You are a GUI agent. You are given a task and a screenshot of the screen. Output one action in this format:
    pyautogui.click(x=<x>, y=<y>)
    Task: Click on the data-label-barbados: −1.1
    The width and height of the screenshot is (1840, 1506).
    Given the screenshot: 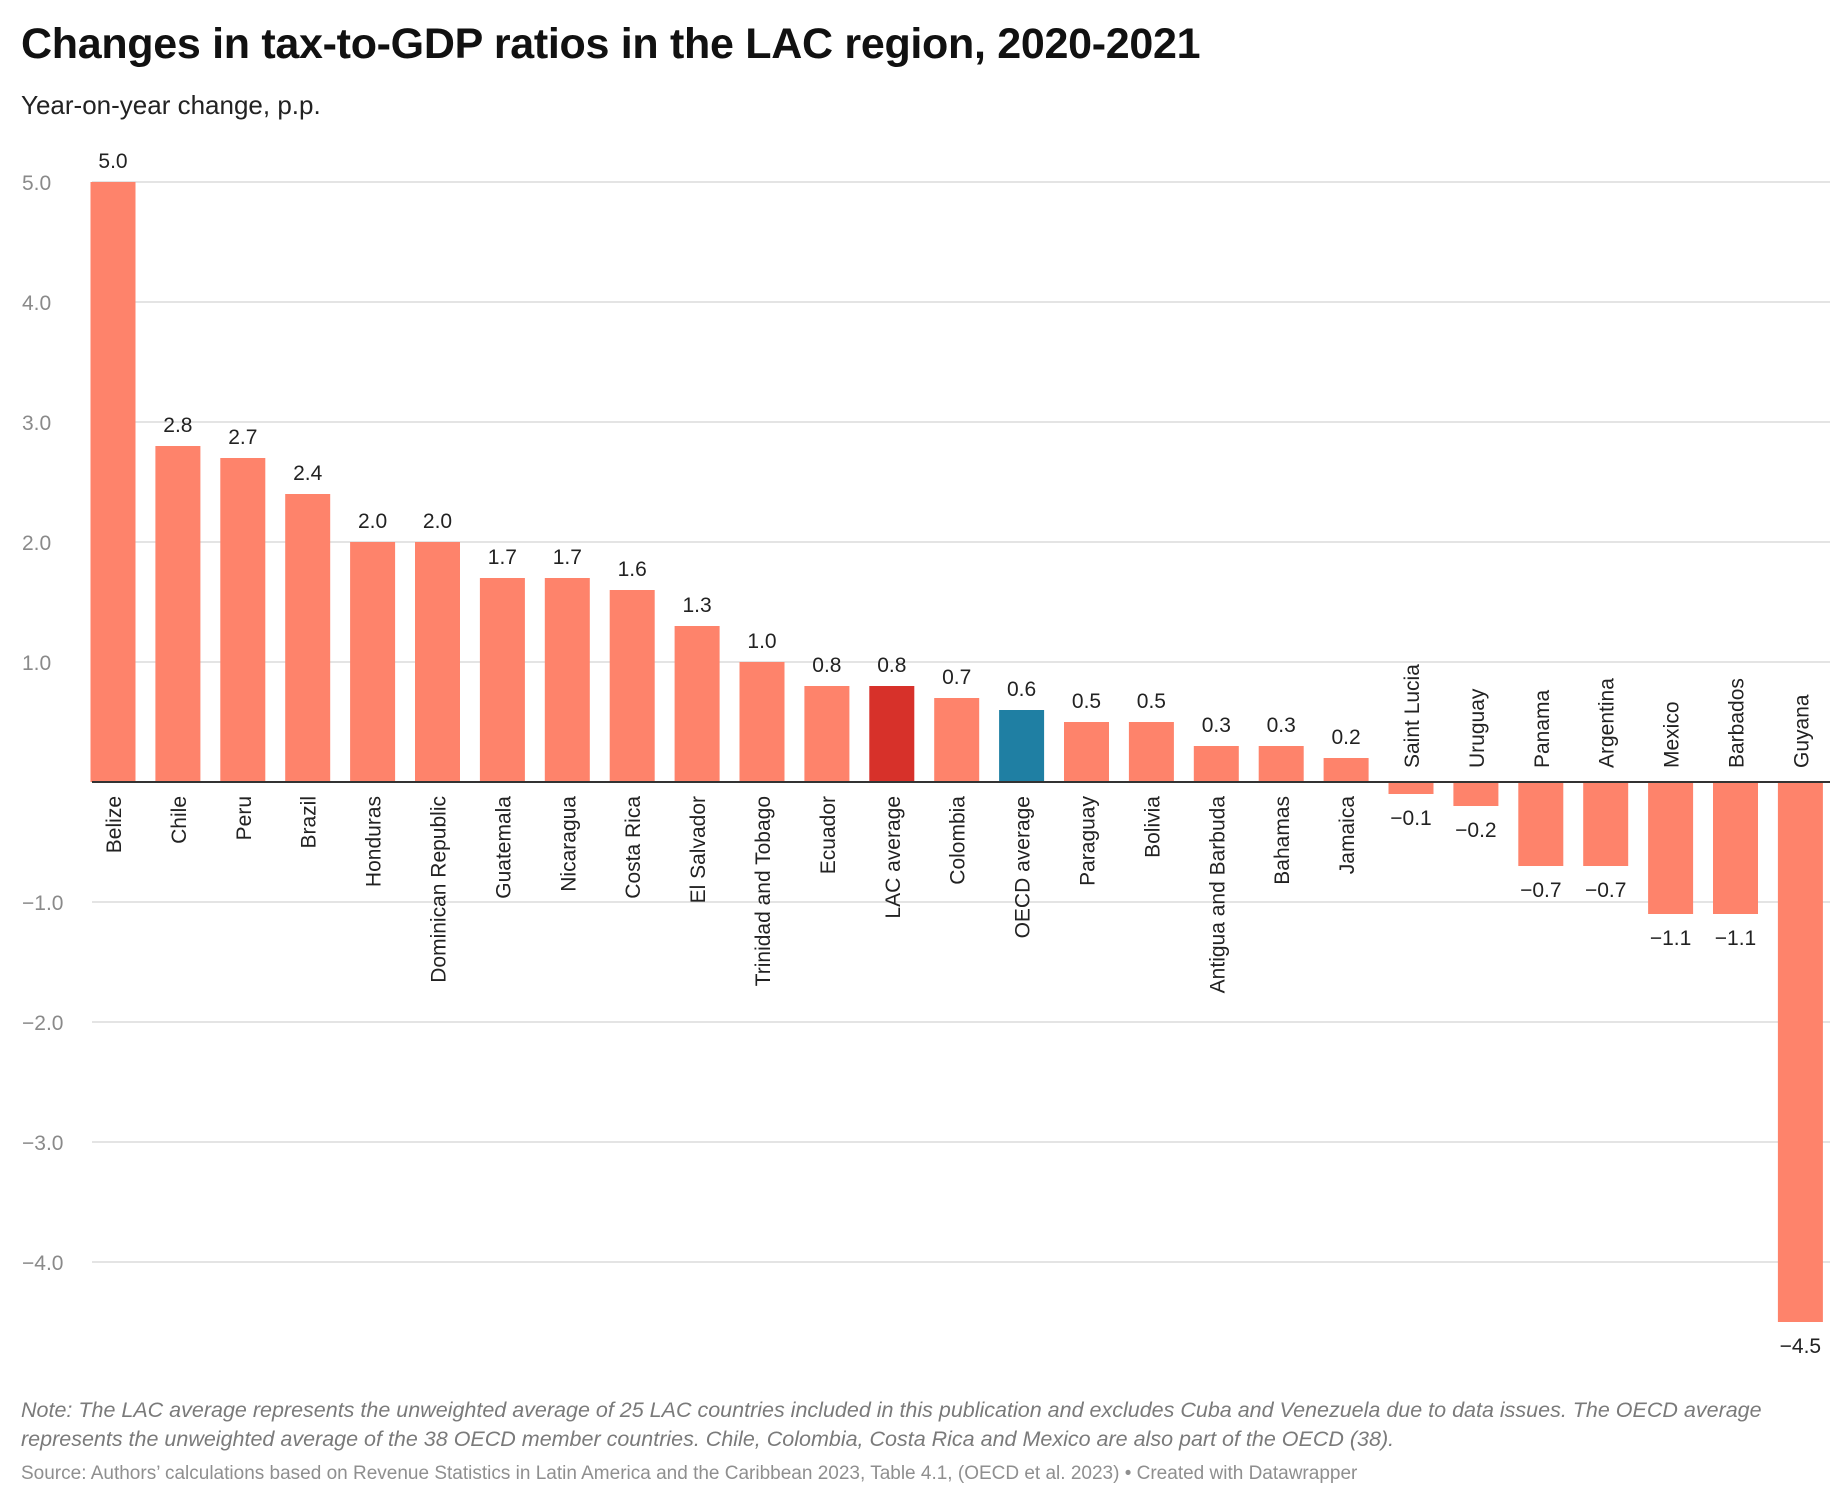 What is the action you would take?
    pyautogui.click(x=1735, y=938)
    